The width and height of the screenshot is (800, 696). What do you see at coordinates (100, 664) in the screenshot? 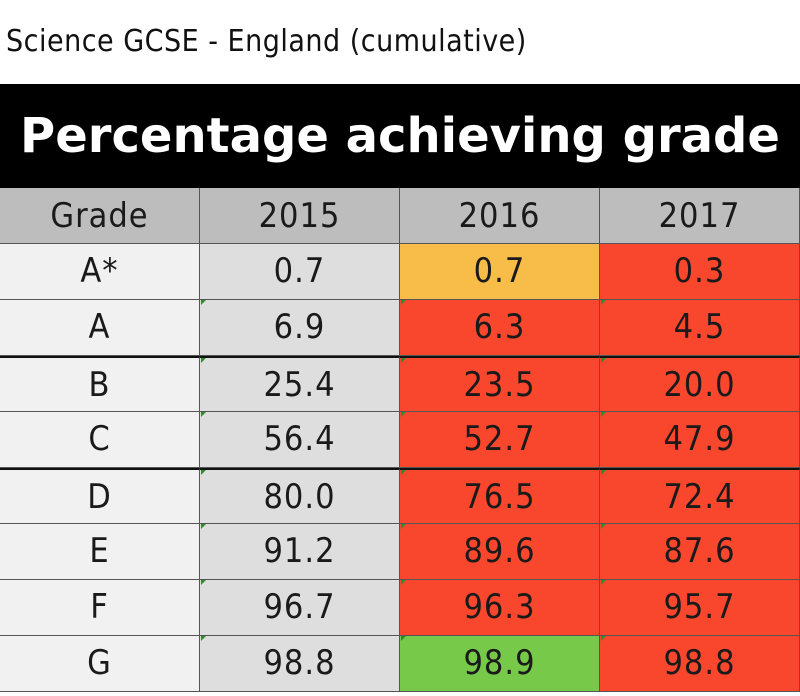
I see `grade-label-cell: G` at bounding box center [100, 664].